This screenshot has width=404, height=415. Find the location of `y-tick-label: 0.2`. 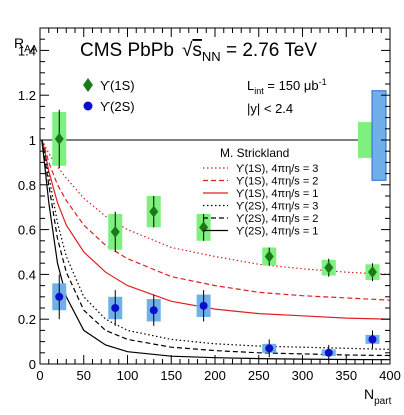

y-tick-label: 0.2 is located at coordinates (27, 319).